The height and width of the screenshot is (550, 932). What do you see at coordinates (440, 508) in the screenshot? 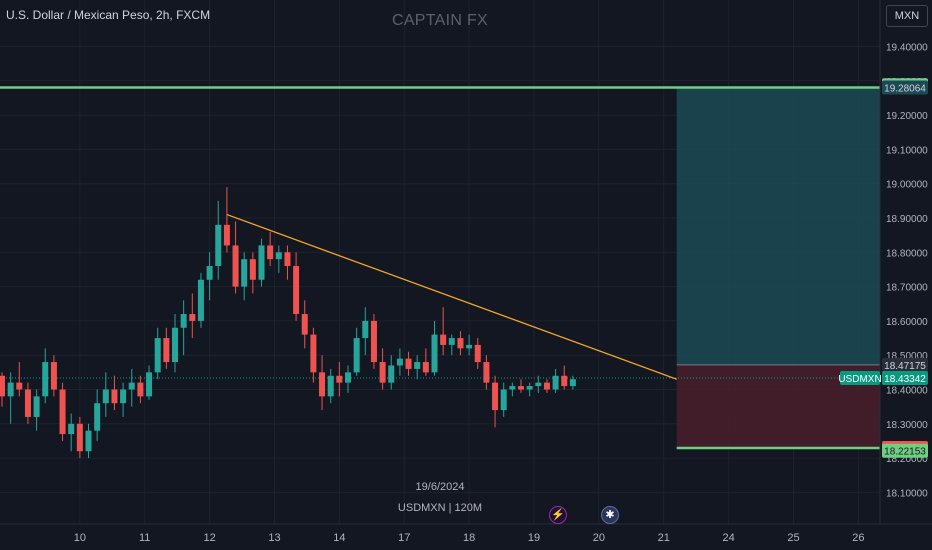
I see `symbol-interval-annotation: USDMXN | 120M` at bounding box center [440, 508].